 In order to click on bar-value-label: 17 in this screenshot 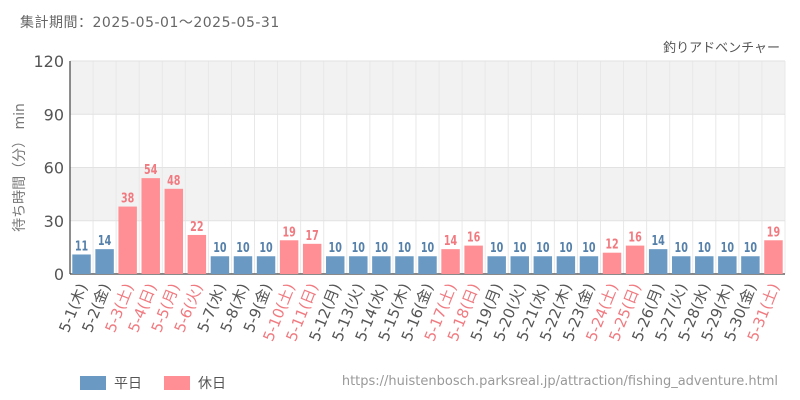, I will do `click(312, 235)`.